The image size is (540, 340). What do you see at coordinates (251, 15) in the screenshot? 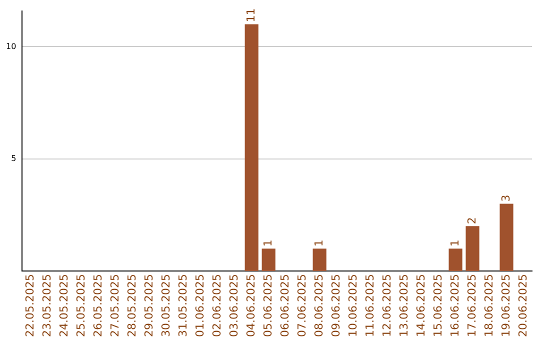
I see `data-label: 11` at bounding box center [251, 15].